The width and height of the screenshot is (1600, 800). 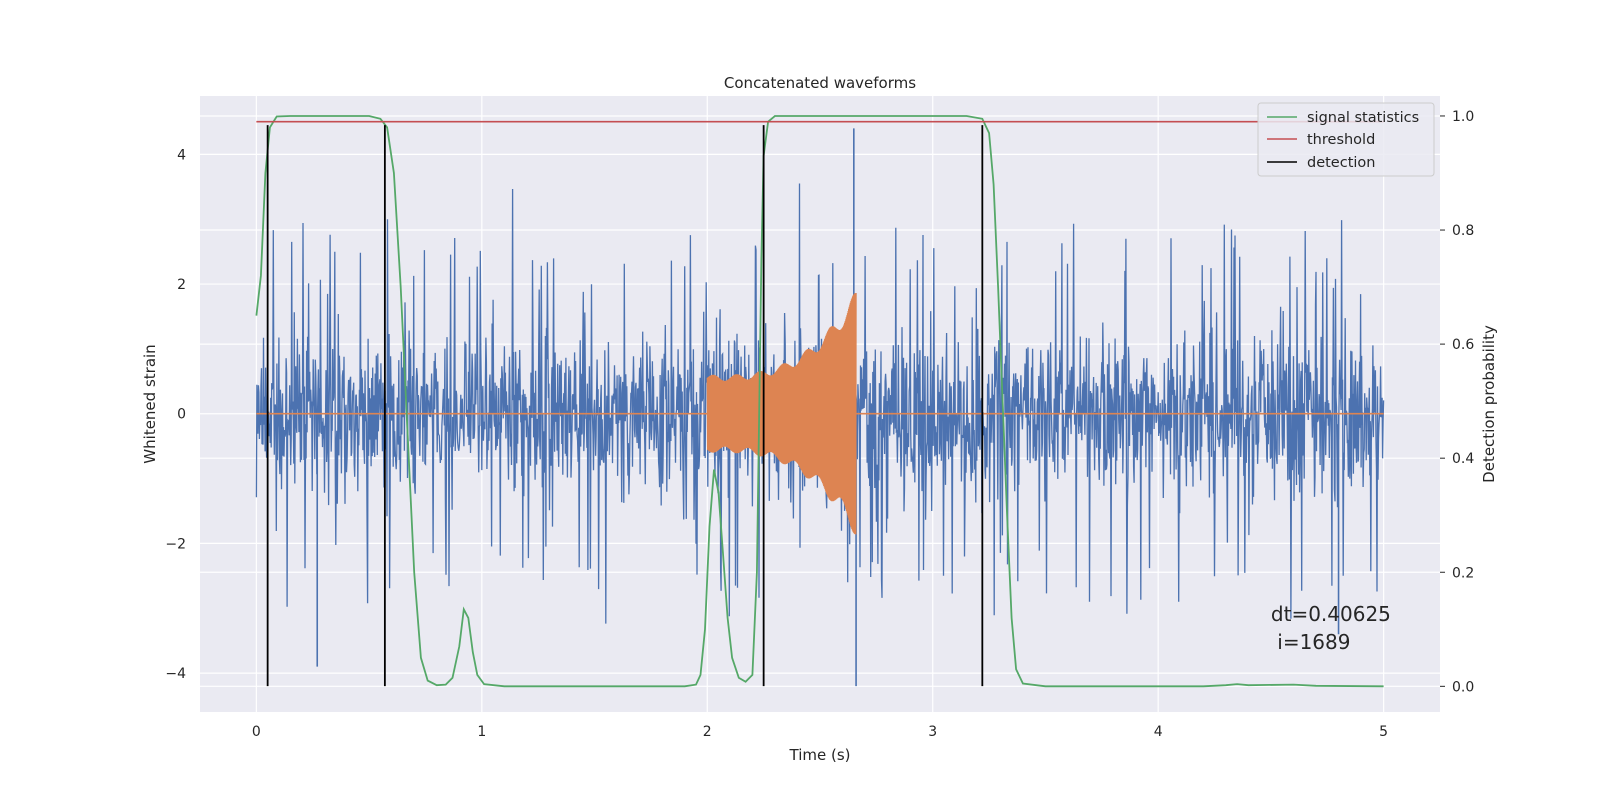 I want to click on x-tick-label: 4, so click(x=1158, y=732).